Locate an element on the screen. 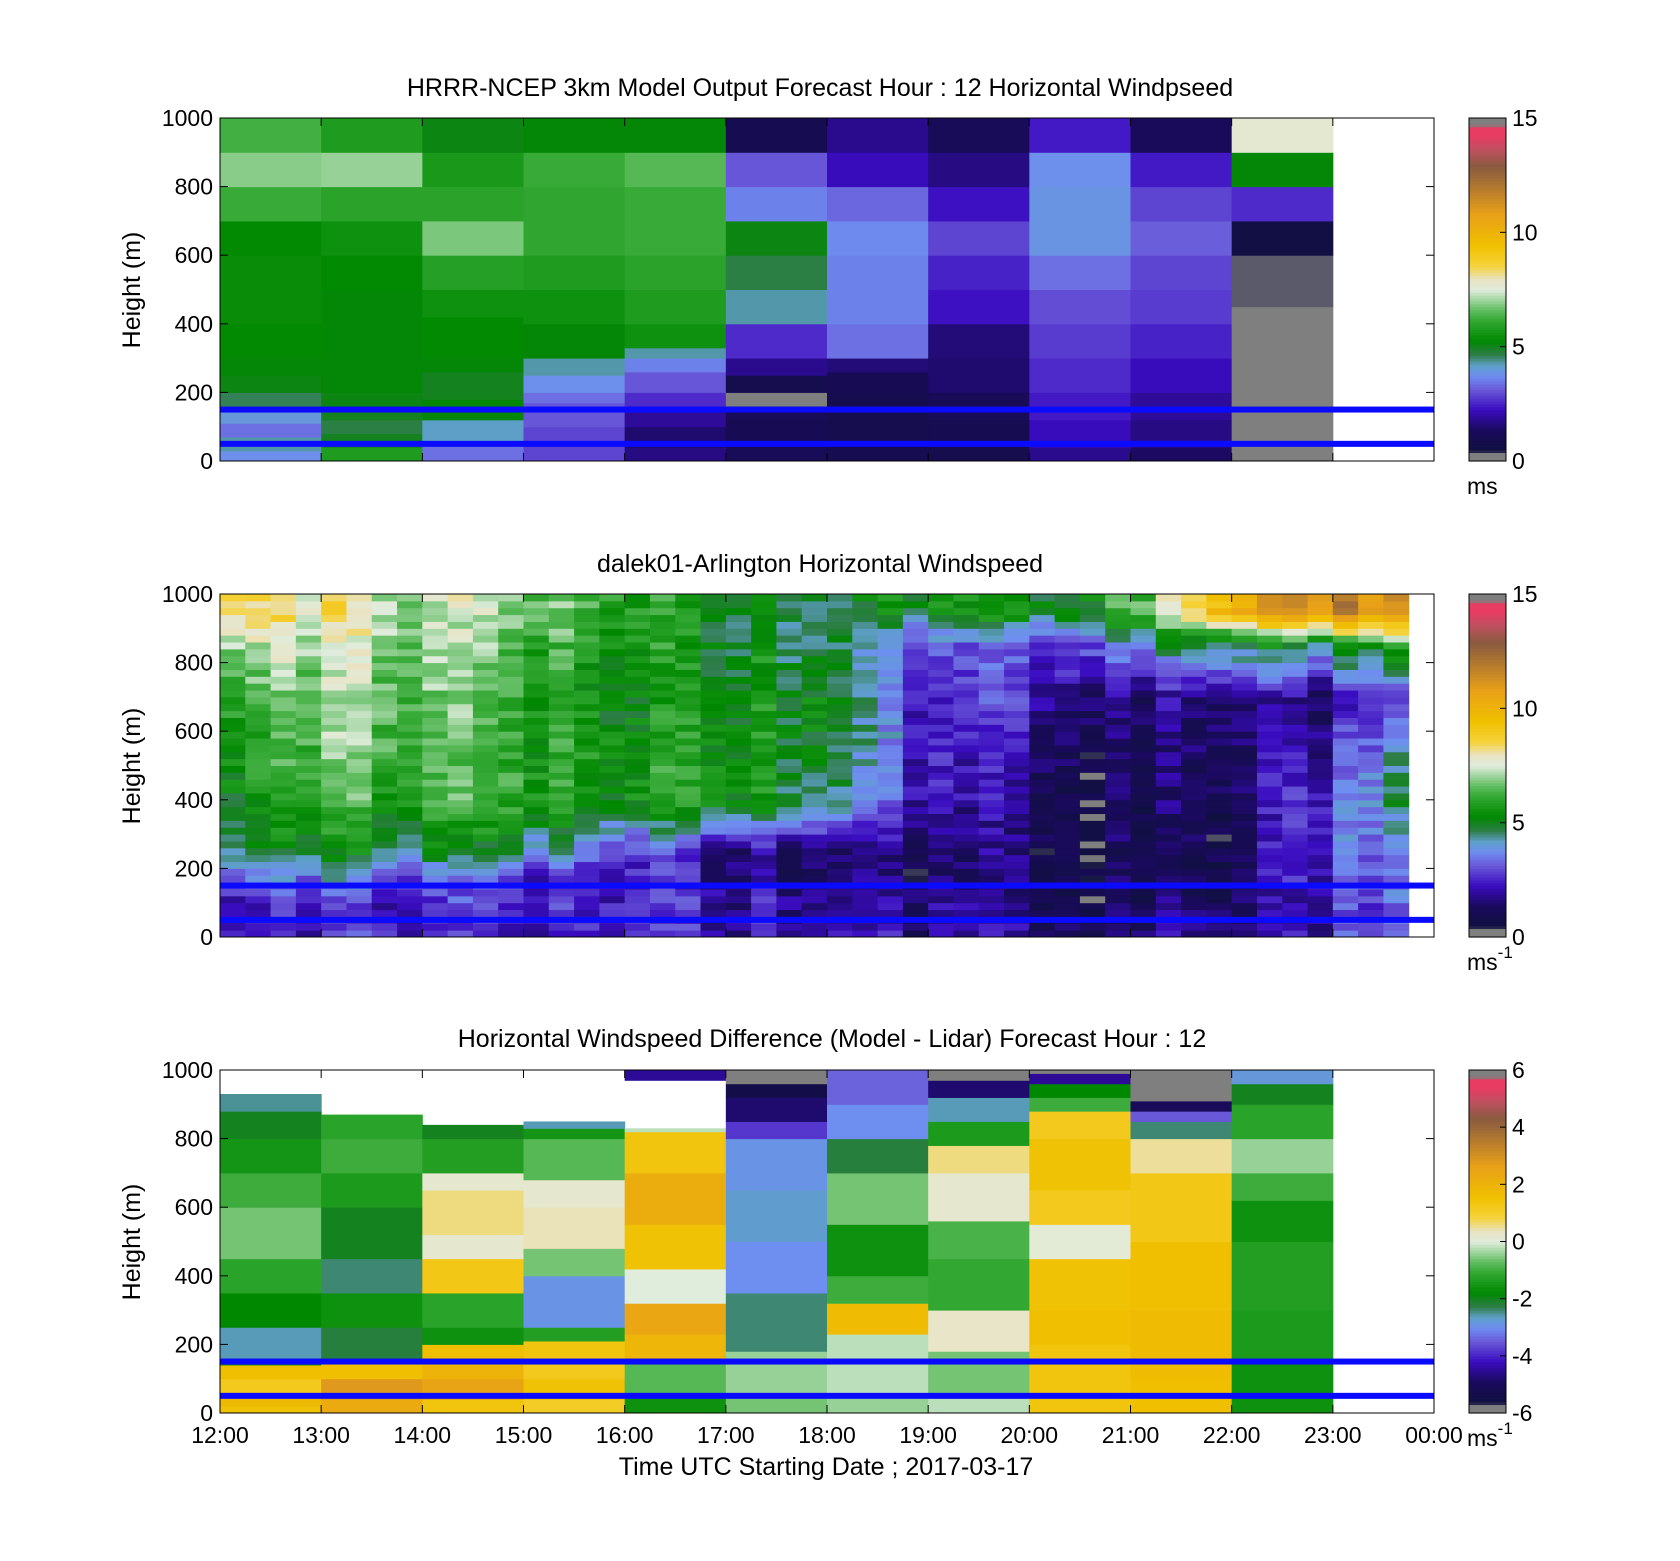 Image resolution: width=1680 pixels, height=1561 pixels. x-tick-label: 19:00 is located at coordinates (928, 1435).